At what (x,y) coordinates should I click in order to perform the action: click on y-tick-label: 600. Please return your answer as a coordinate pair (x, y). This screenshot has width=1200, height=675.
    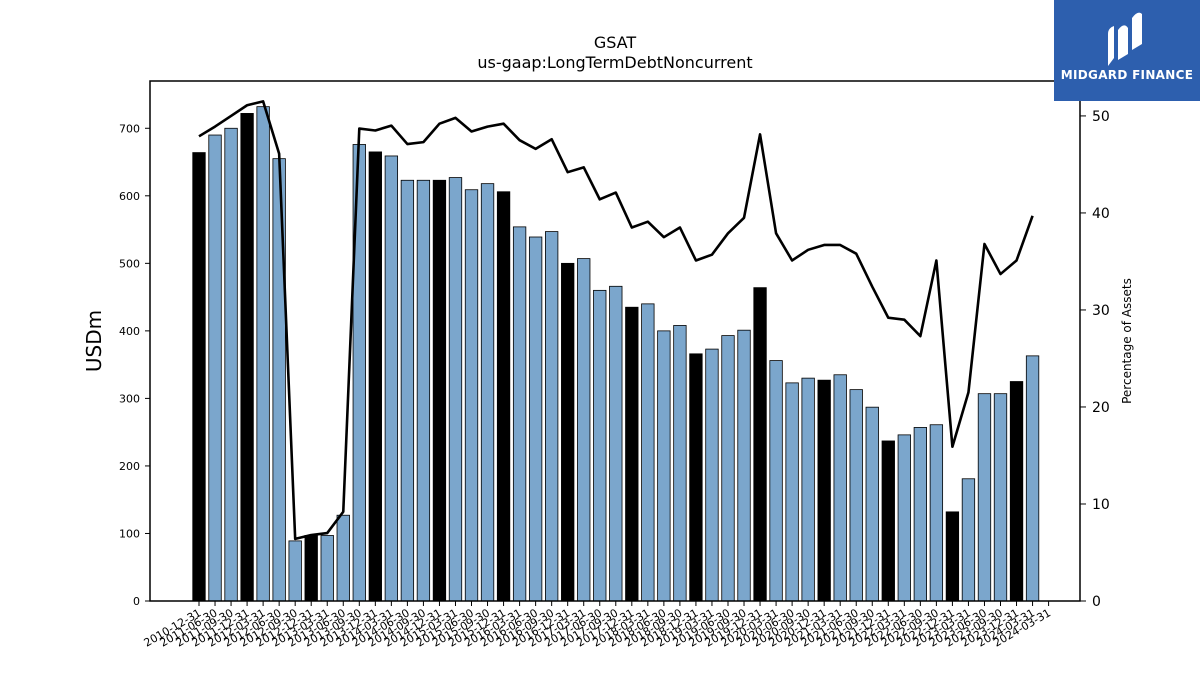
    Looking at the image, I should click on (129, 196).